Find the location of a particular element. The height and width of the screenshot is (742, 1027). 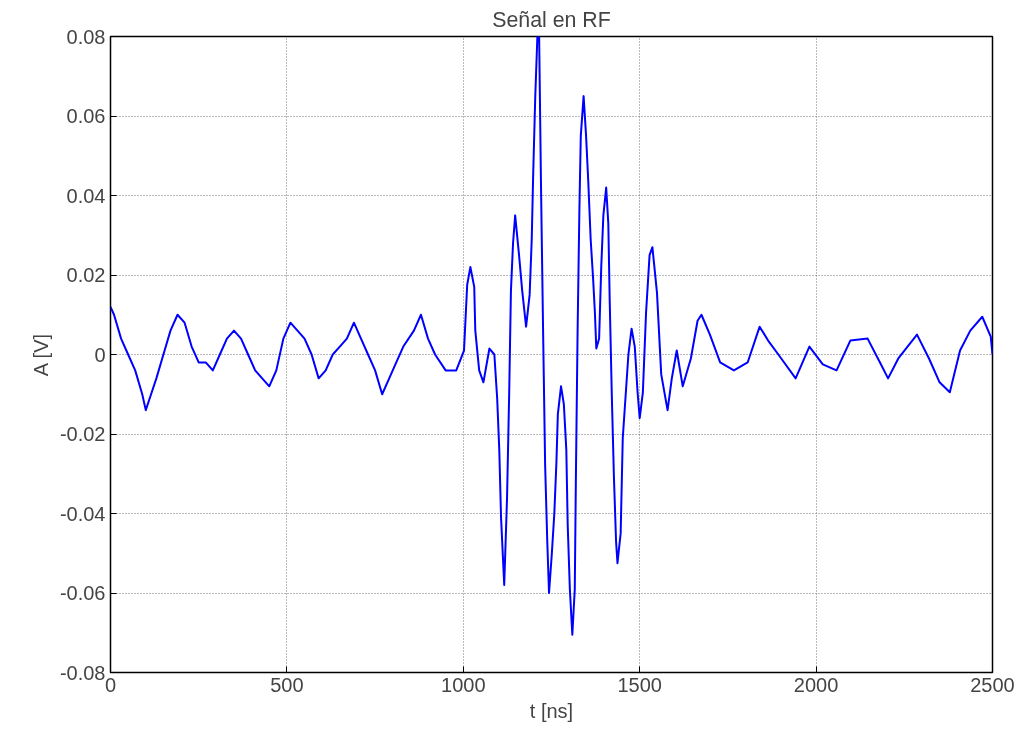

y-tick-label: 0.02 is located at coordinates (86, 275).